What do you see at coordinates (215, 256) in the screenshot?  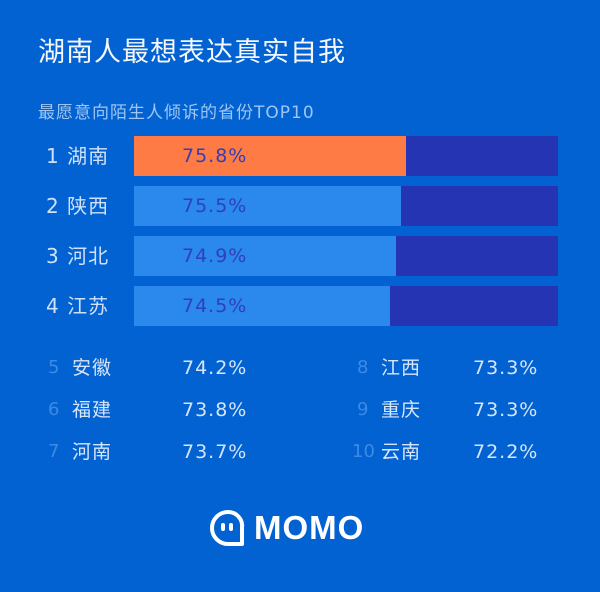 I see `bar-value: 74.9%` at bounding box center [215, 256].